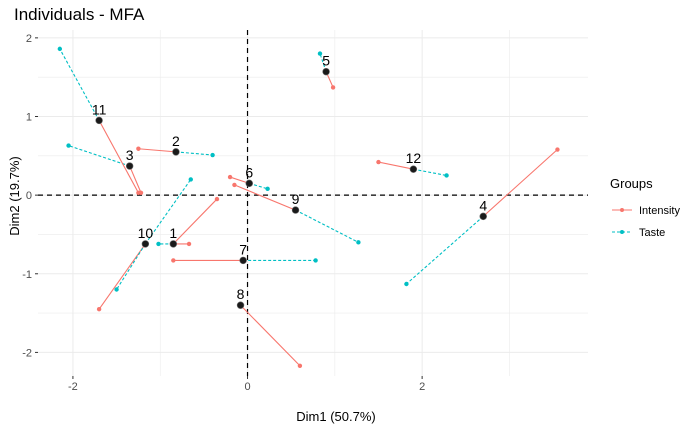 The height and width of the screenshot is (432, 700). What do you see at coordinates (414, 158) in the screenshot?
I see `individual-label-12: 12` at bounding box center [414, 158].